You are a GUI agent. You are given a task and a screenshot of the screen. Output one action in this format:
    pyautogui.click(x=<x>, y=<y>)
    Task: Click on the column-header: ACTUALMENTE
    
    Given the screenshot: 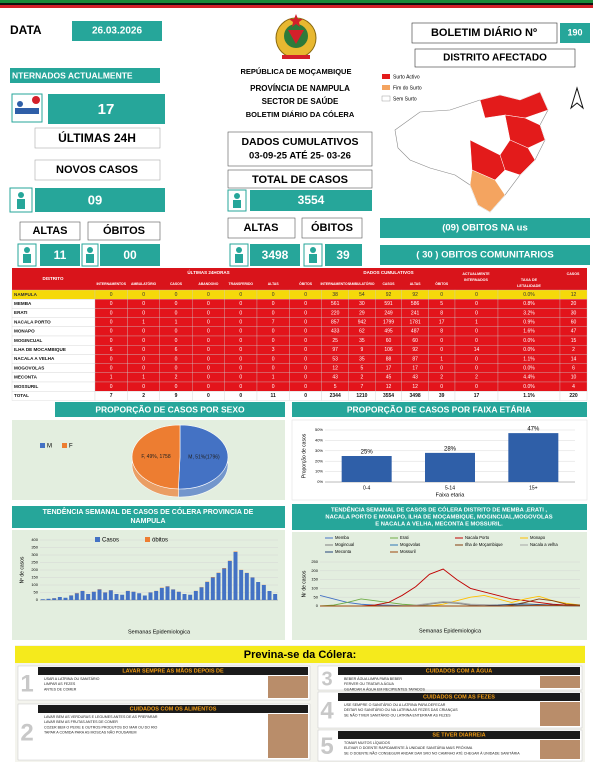 What is the action you would take?
    pyautogui.click(x=476, y=274)
    